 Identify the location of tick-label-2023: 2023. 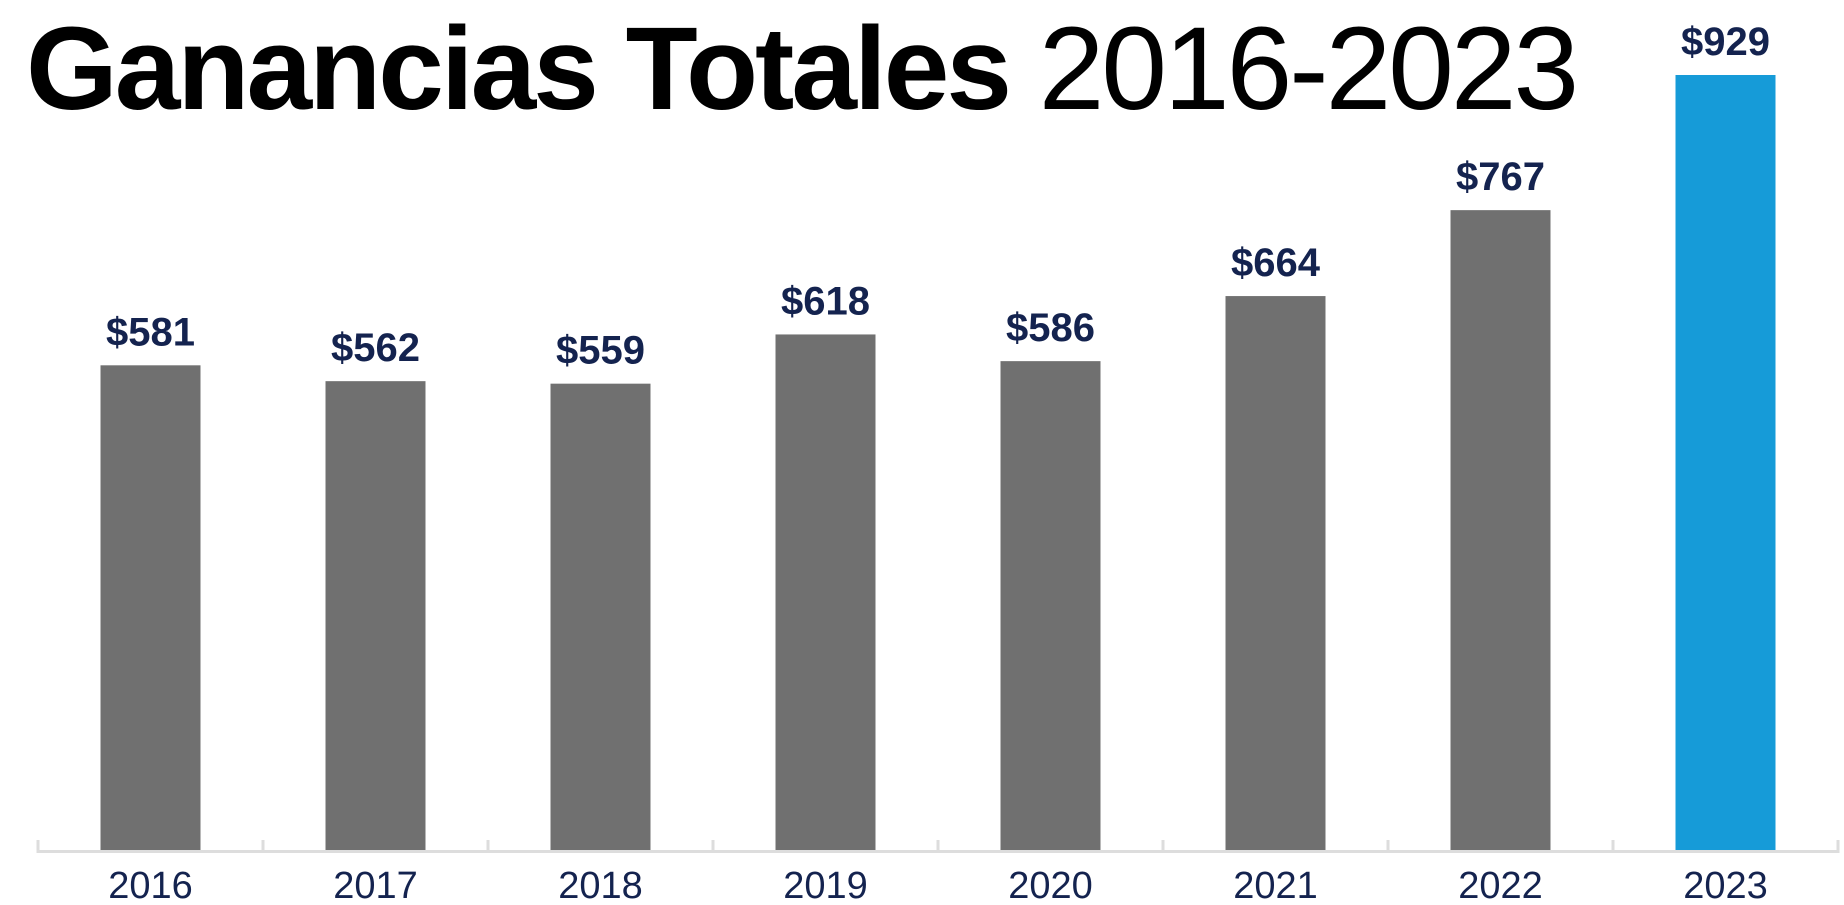
(1725, 885).